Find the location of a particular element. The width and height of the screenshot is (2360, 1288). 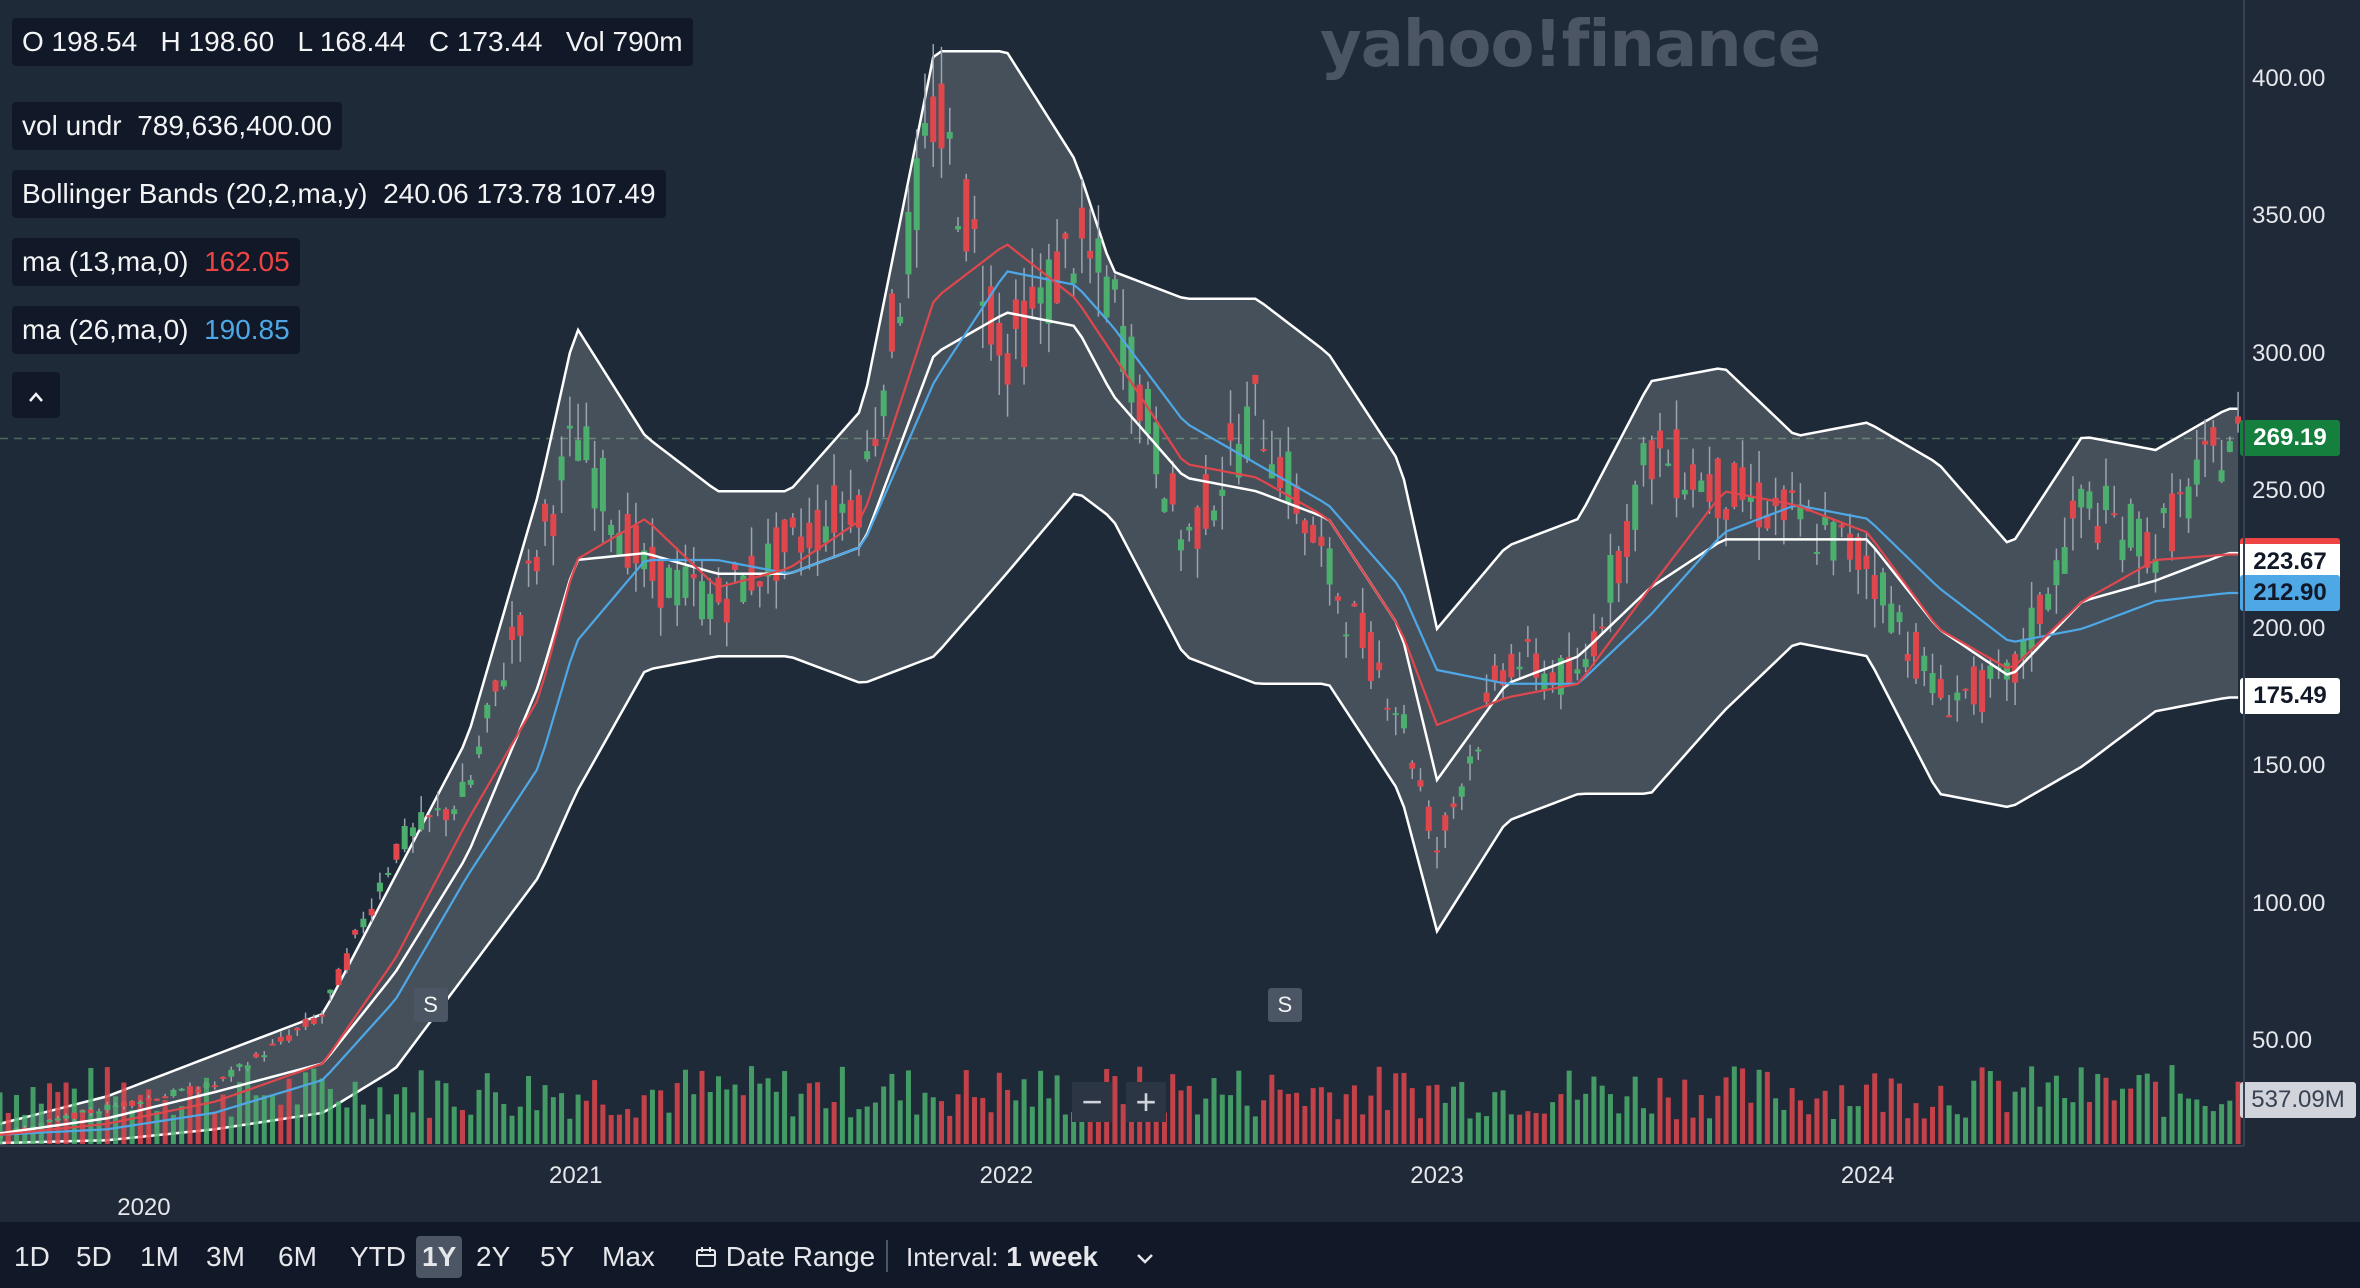

interval-selector: Interval: 1 week is located at coordinates (1031, 1257).